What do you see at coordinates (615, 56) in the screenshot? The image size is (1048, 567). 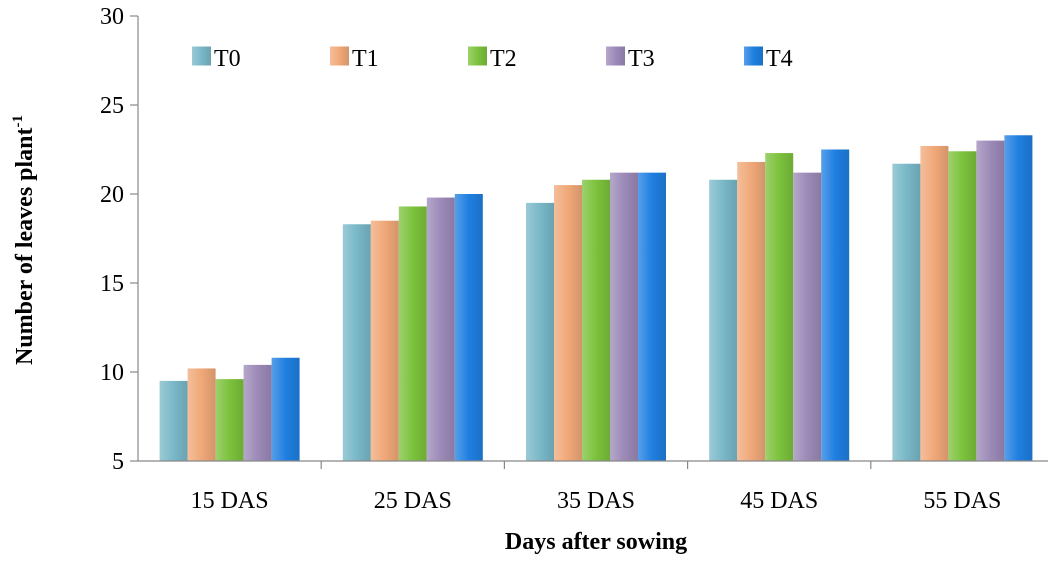 I see `legend-swatch-t3` at bounding box center [615, 56].